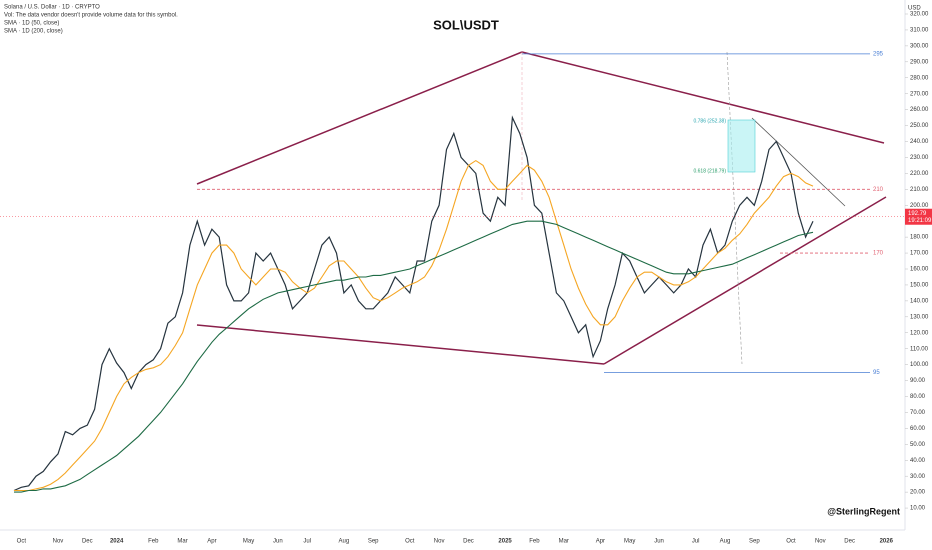 The height and width of the screenshot is (550, 932). What do you see at coordinates (52, 8) in the screenshot?
I see `symbol-info: Solana / U.S. Dollar · 1D · CRYPTO` at bounding box center [52, 8].